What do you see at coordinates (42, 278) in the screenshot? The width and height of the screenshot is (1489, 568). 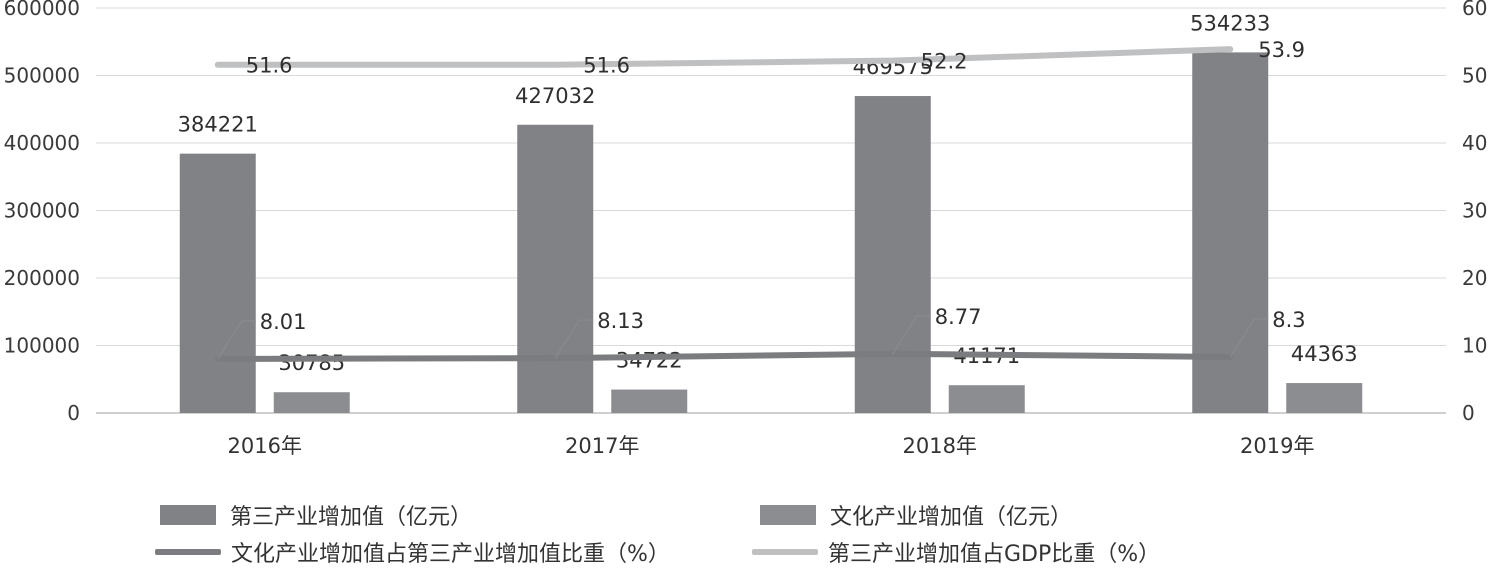 I see `y-left-tick-label: 200000` at bounding box center [42, 278].